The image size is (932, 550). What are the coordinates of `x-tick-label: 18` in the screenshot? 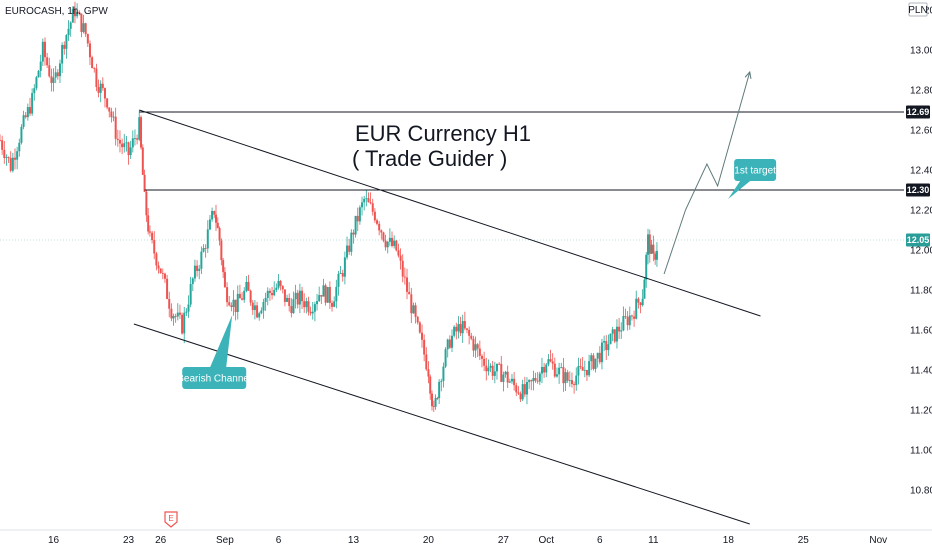 It's located at (729, 540).